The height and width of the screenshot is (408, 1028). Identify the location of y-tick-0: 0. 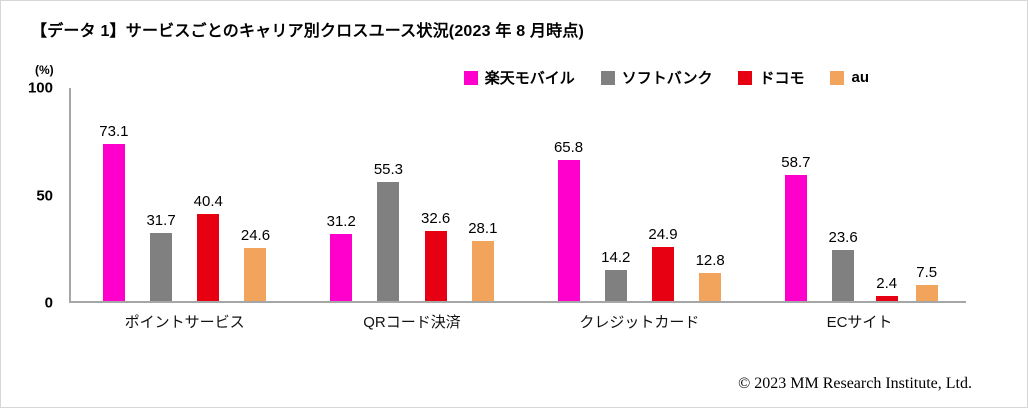
(48, 303).